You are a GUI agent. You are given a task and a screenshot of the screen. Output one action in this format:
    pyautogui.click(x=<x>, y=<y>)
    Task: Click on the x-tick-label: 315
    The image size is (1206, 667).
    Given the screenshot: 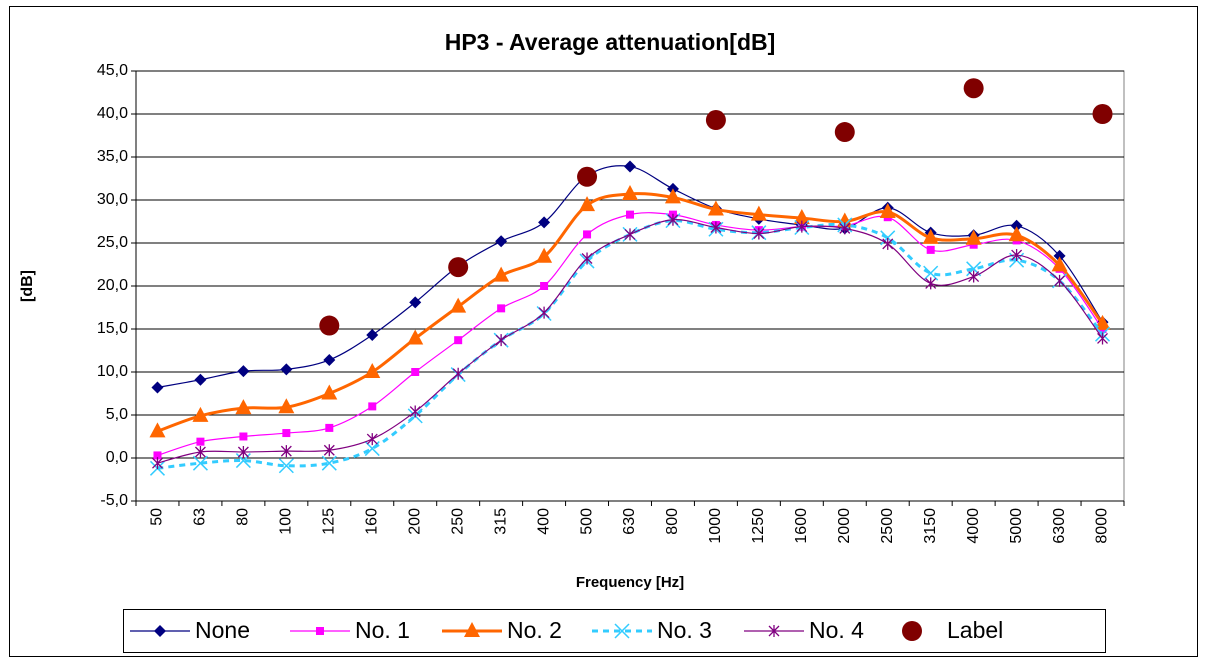 What is the action you would take?
    pyautogui.click(x=500, y=521)
    